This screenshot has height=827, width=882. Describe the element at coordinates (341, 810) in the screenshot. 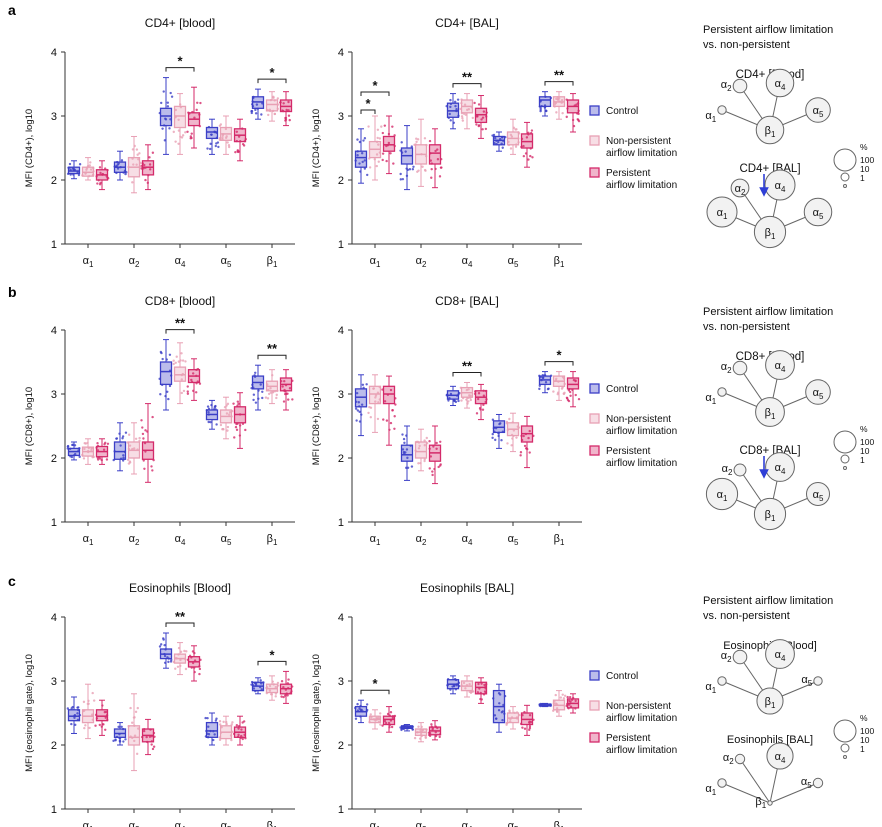

I see `y-tick-label: 1` at that location.